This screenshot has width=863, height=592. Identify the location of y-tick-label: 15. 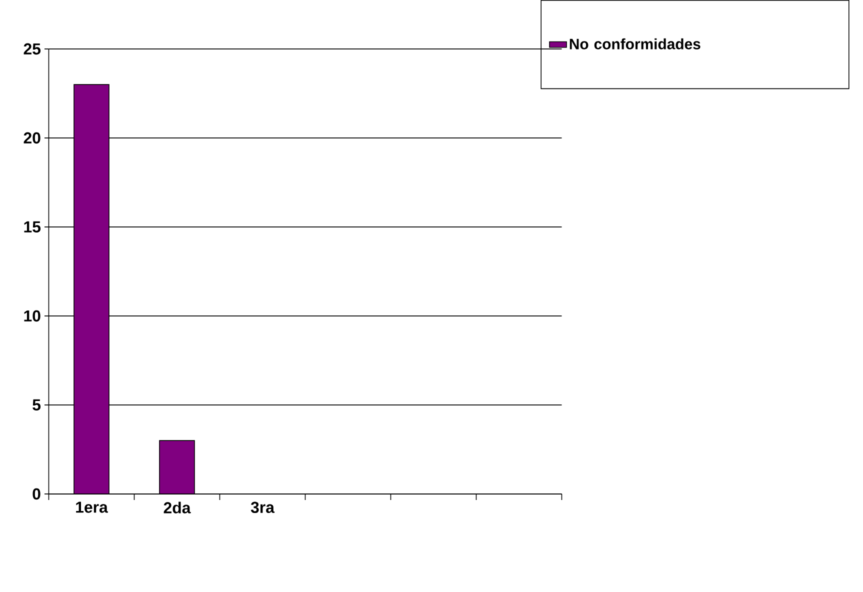
(32, 227).